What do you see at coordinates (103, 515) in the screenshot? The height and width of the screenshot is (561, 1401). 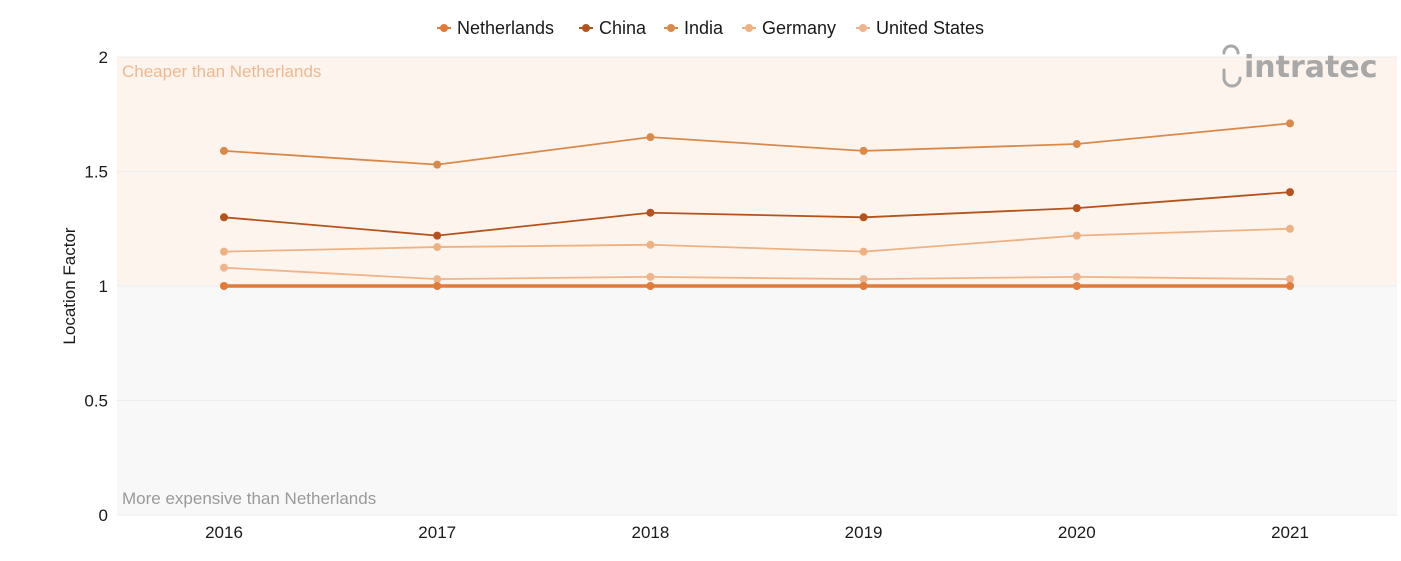 I see `y-tick-label: 0` at bounding box center [103, 515].